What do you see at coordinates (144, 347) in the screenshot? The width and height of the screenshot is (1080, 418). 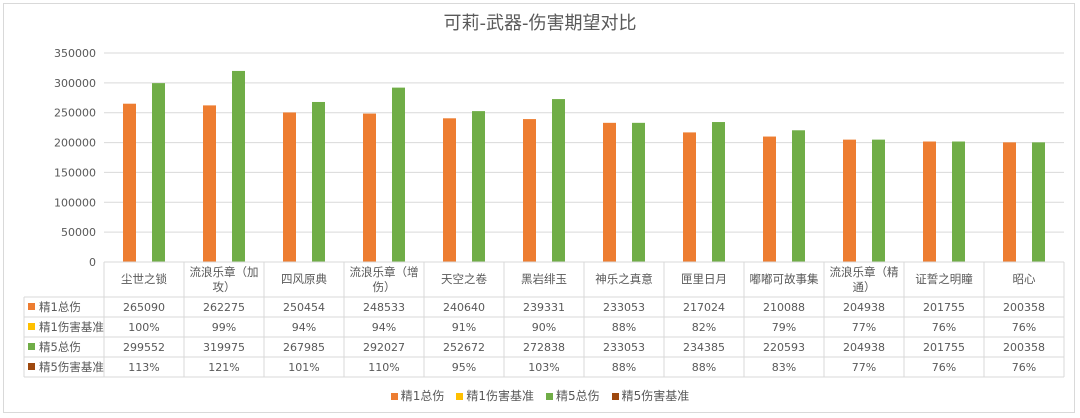 I see `data-label: 299552` at bounding box center [144, 347].